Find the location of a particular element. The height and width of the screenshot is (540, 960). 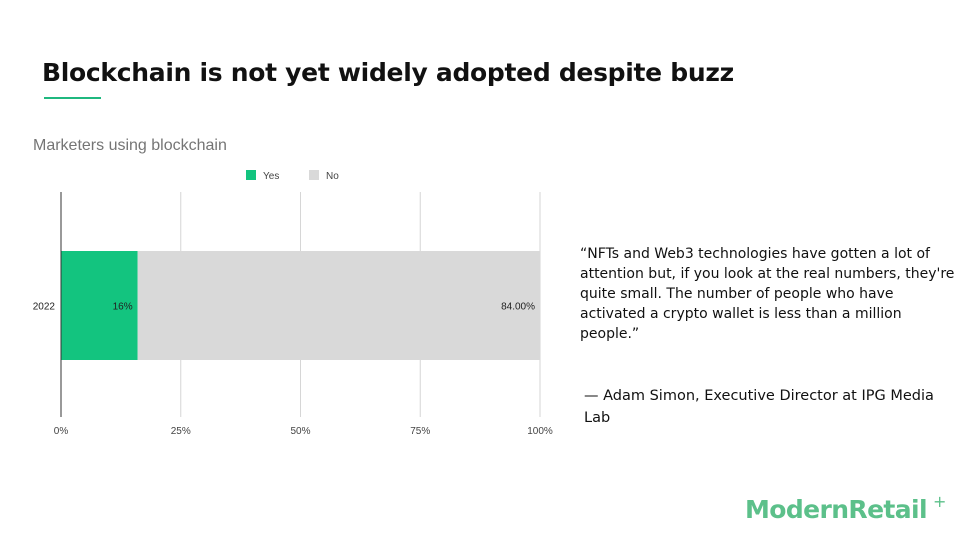

legend-label-no: No is located at coordinates (332, 176).